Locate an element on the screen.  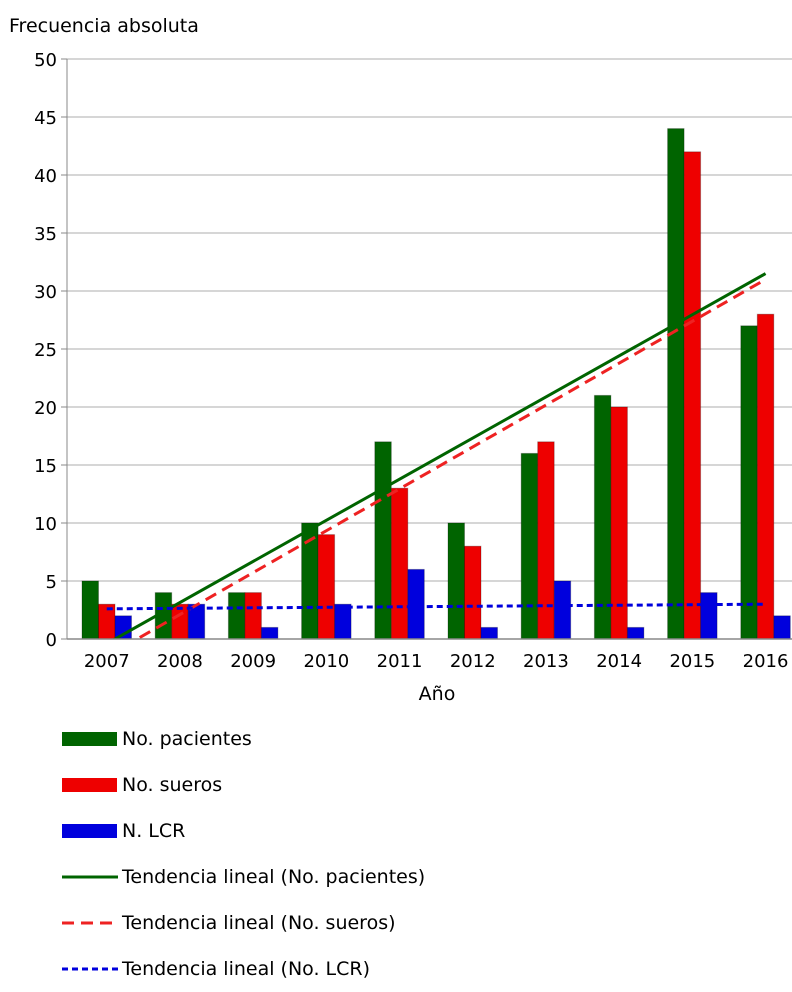
x-tick-label: 2007 is located at coordinates (107, 661).